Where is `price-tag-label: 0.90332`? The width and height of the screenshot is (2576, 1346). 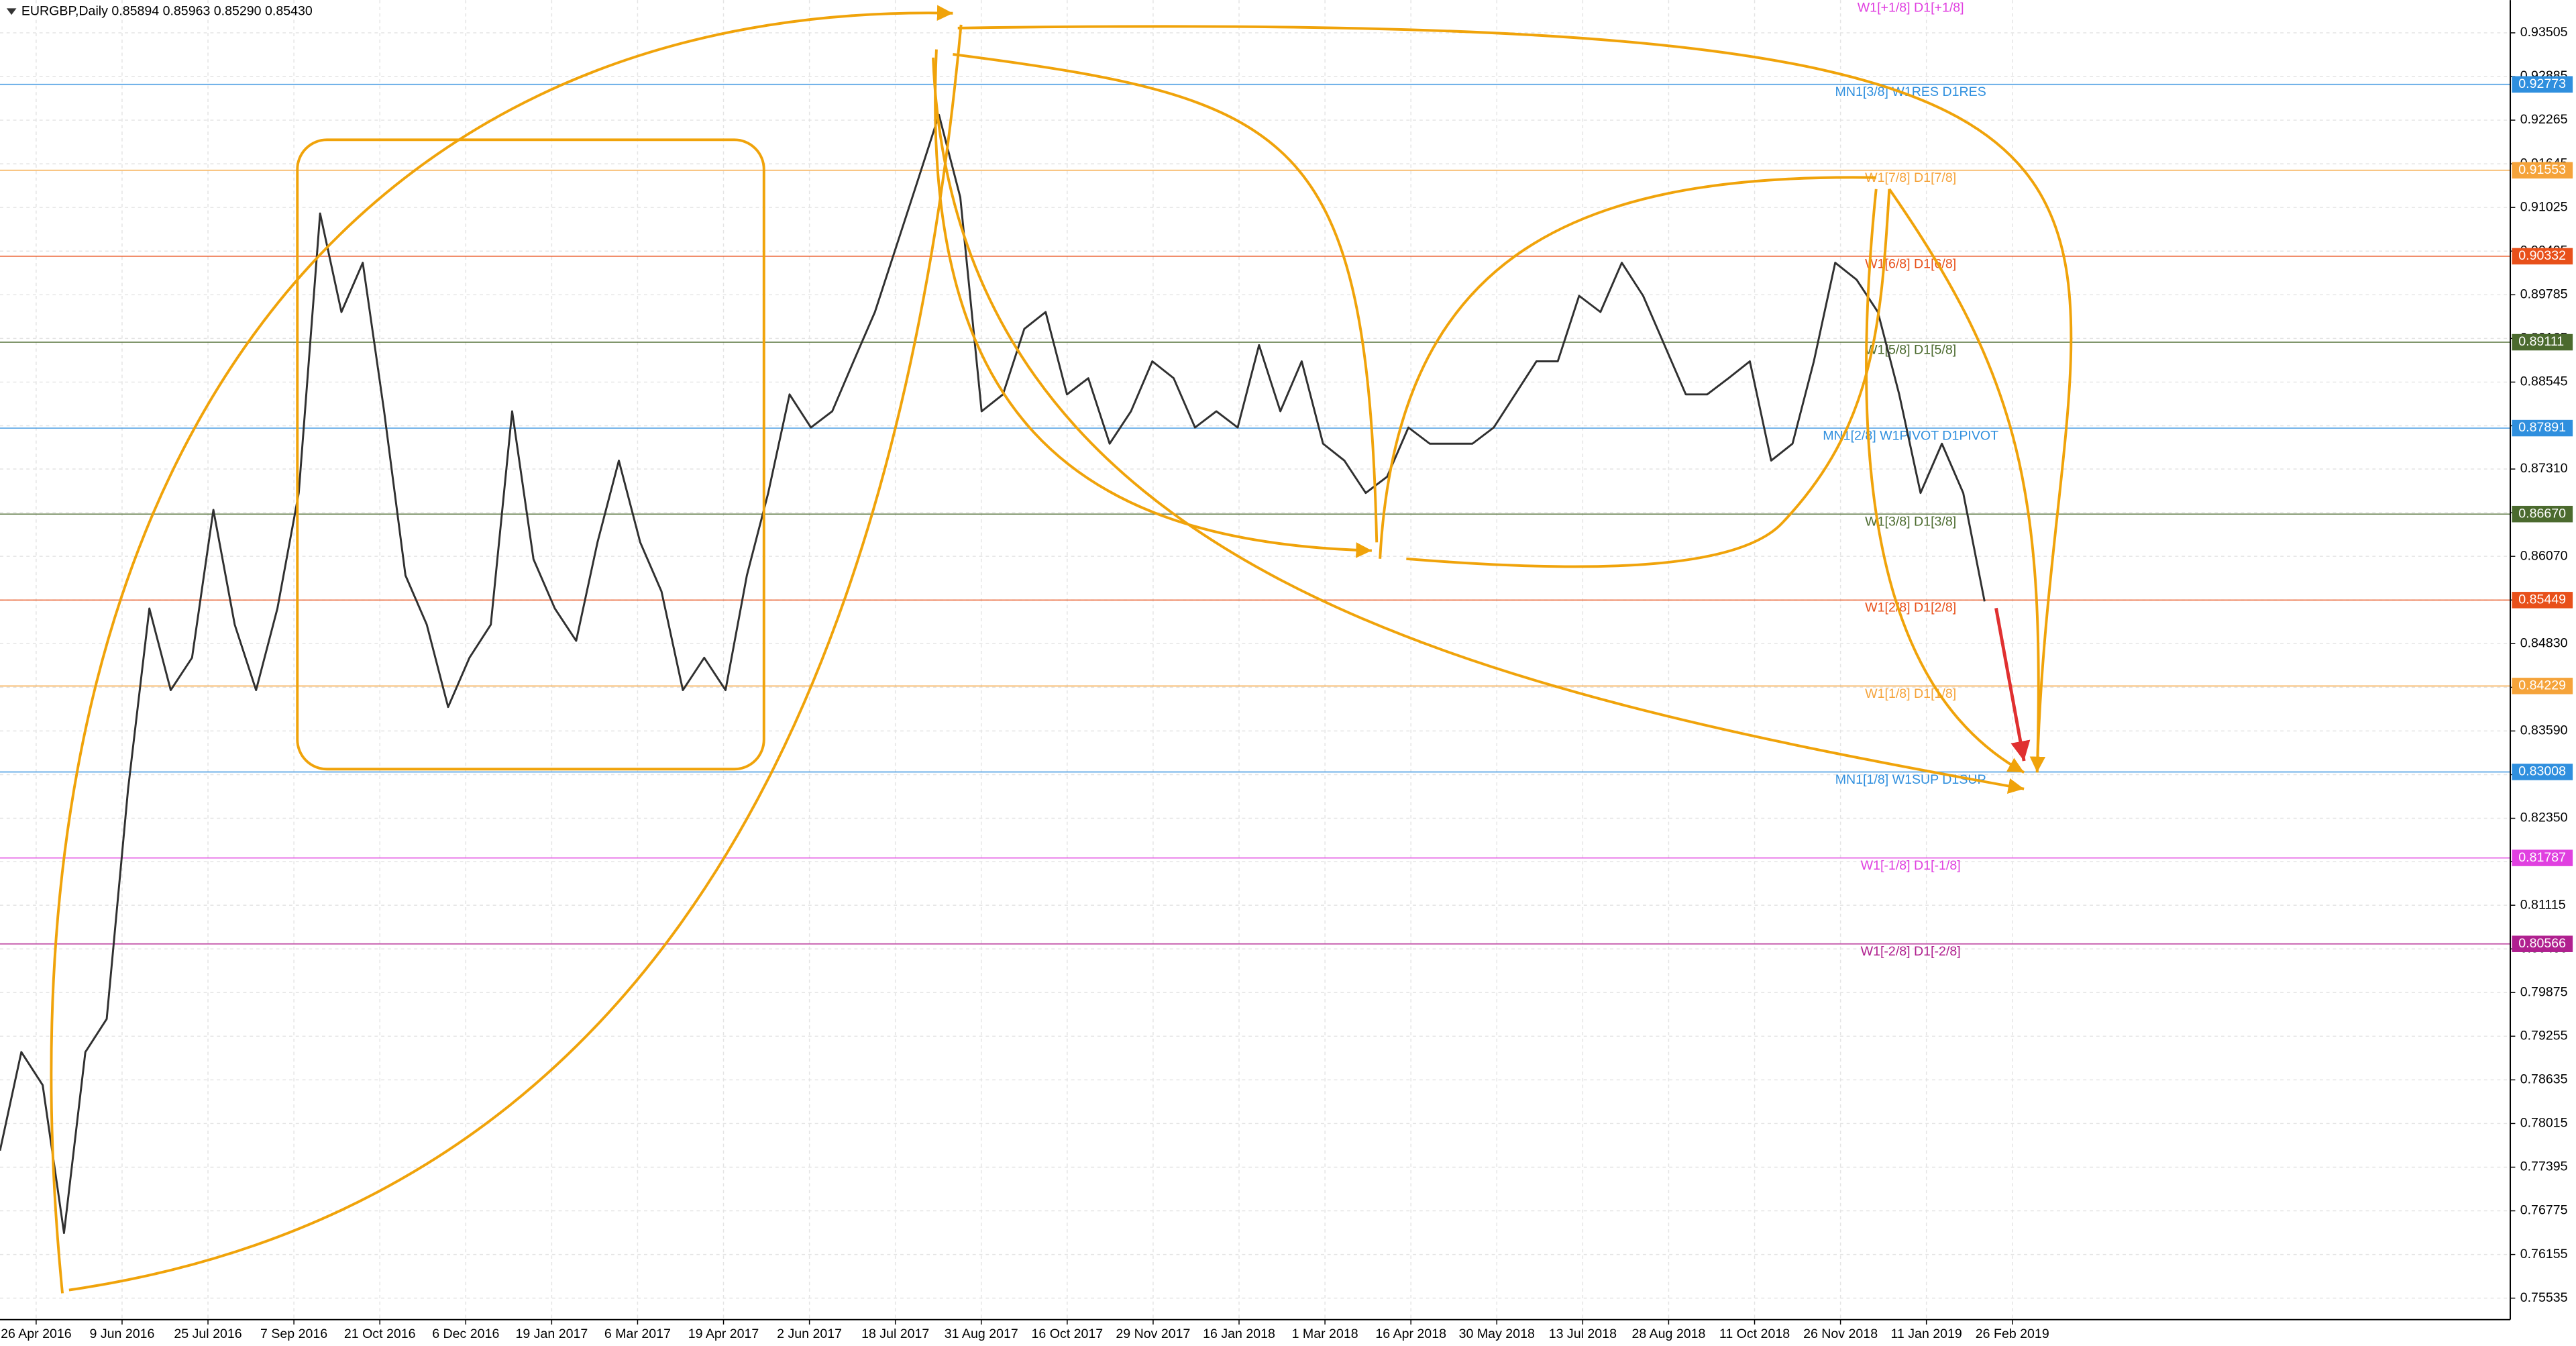
price-tag-label: 0.90332 is located at coordinates (2542, 255).